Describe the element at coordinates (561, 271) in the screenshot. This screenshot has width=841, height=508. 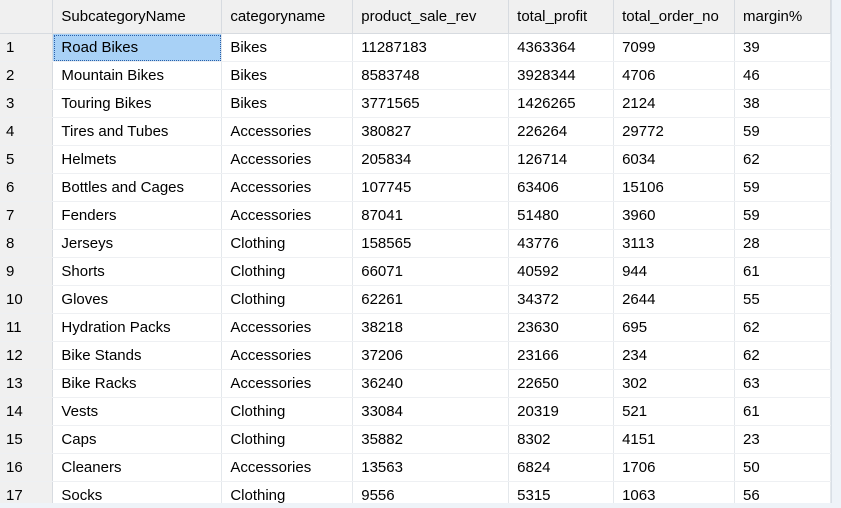
I see `grid-cell: 40592` at that location.